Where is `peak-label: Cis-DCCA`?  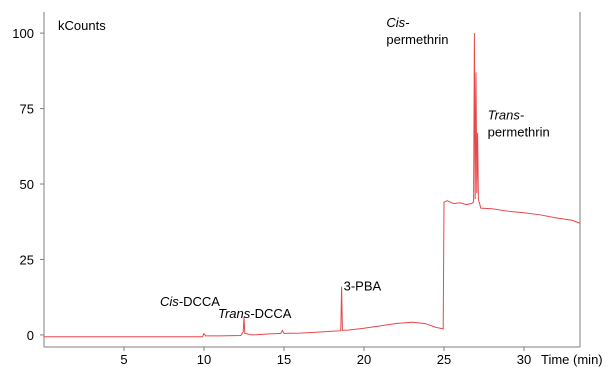 peak-label: Cis-DCCA is located at coordinates (190, 301).